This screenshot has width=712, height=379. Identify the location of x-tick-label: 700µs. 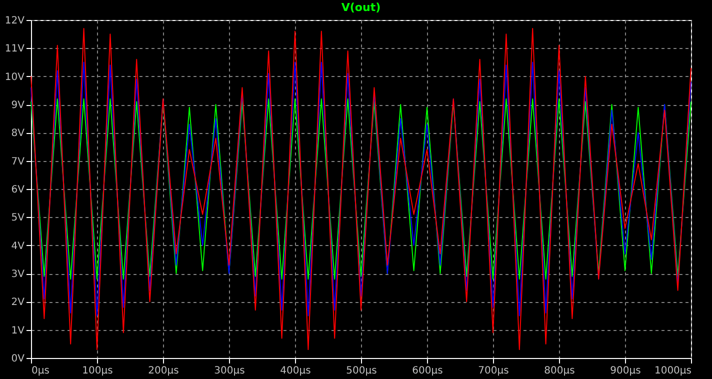
(493, 371).